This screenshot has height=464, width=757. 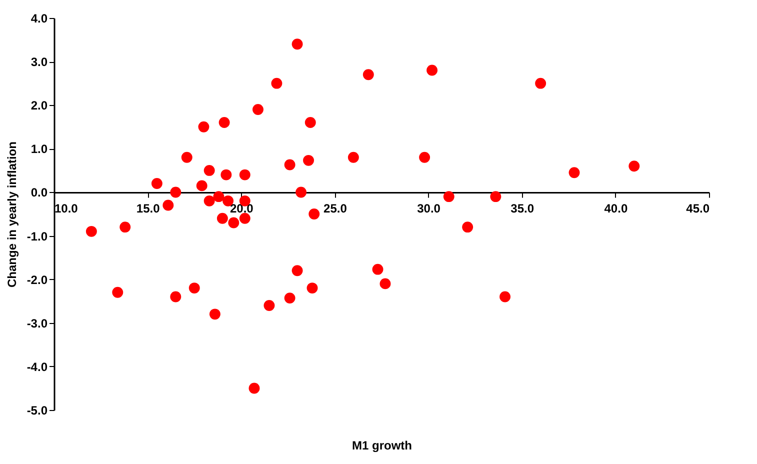 What do you see at coordinates (39, 19) in the screenshot?
I see `y-tick-label: 4.0` at bounding box center [39, 19].